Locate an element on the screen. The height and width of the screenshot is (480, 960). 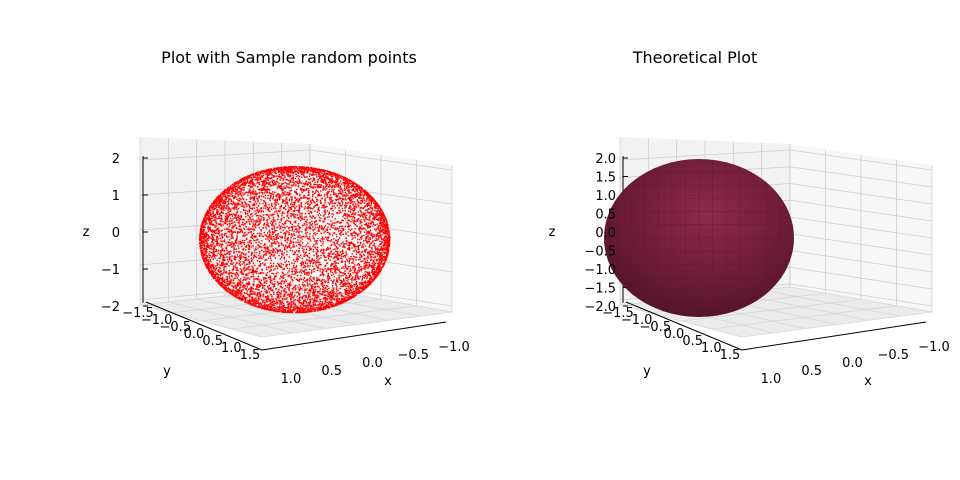
z-tick-label: −2 is located at coordinates (110, 307).